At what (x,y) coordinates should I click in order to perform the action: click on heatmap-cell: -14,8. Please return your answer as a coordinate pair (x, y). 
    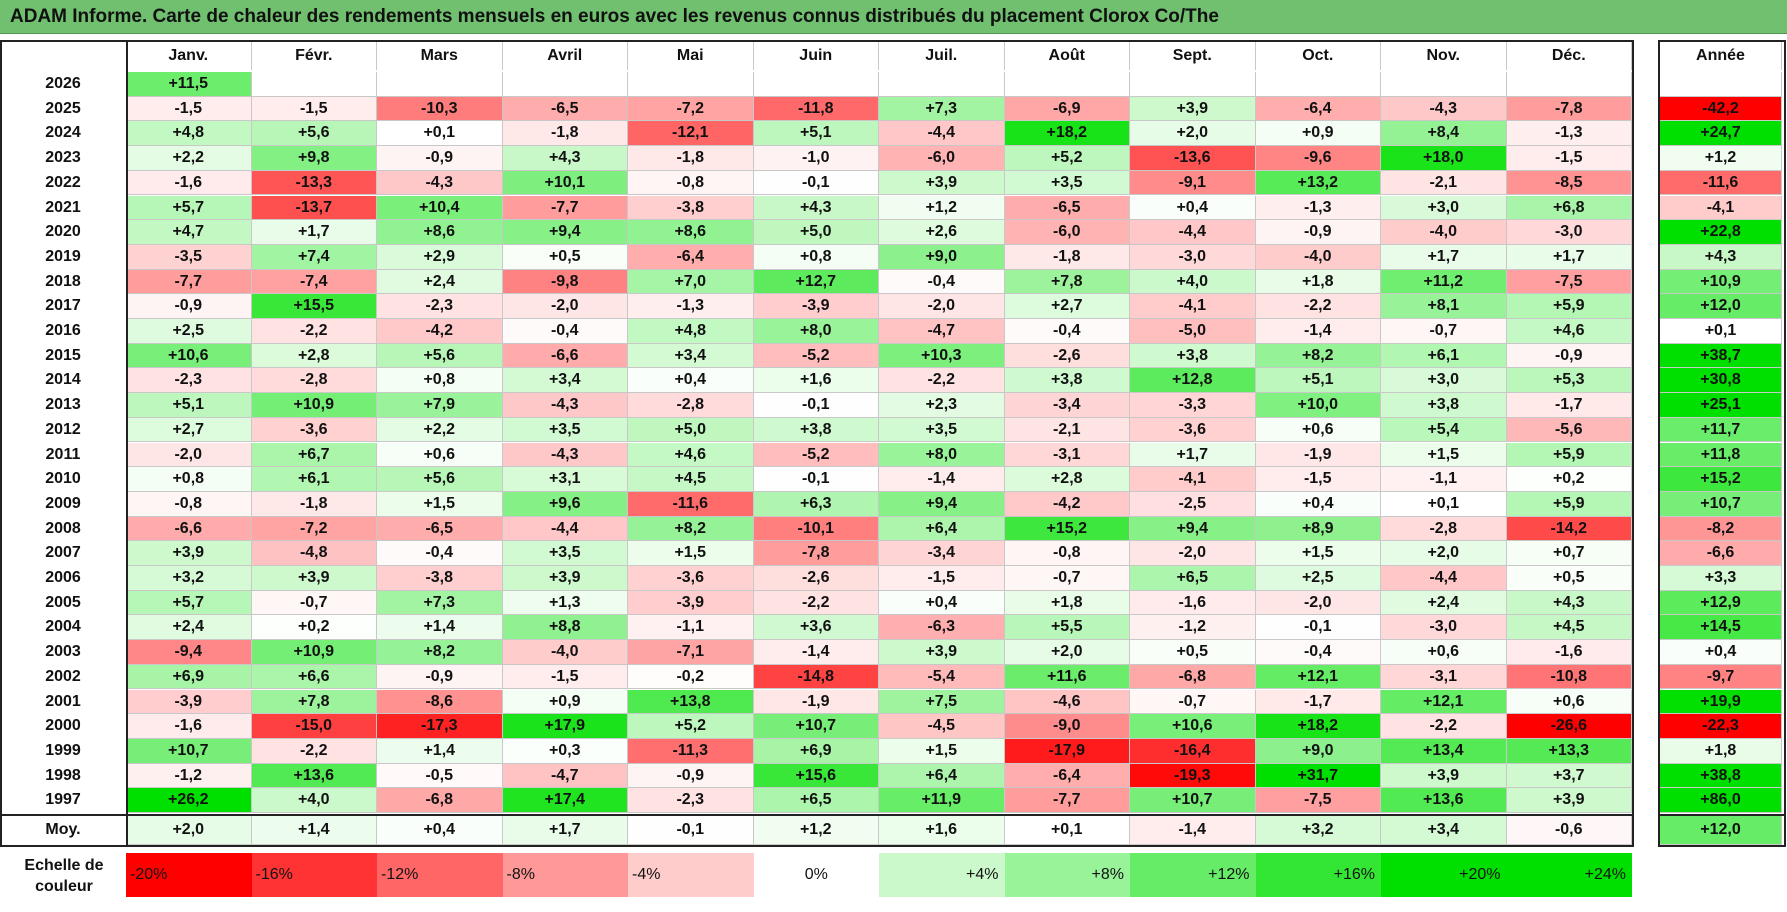
    Looking at the image, I should click on (816, 677).